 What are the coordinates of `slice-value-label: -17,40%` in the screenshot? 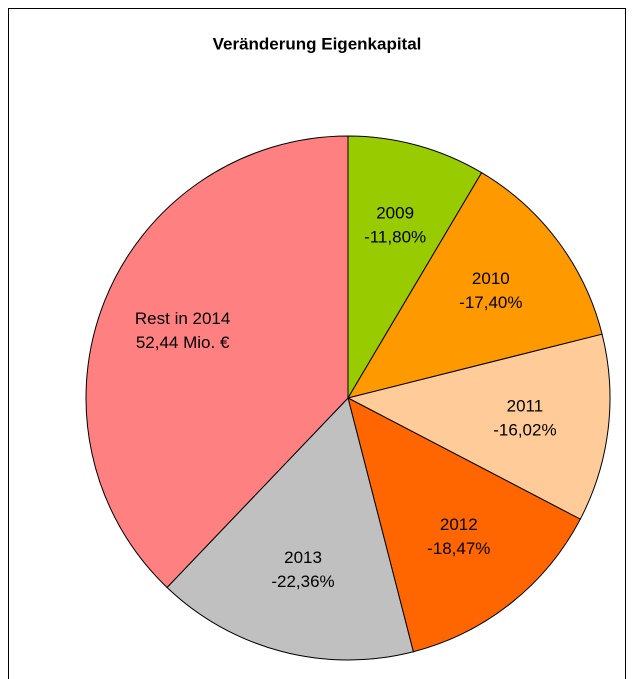 It's located at (490, 302).